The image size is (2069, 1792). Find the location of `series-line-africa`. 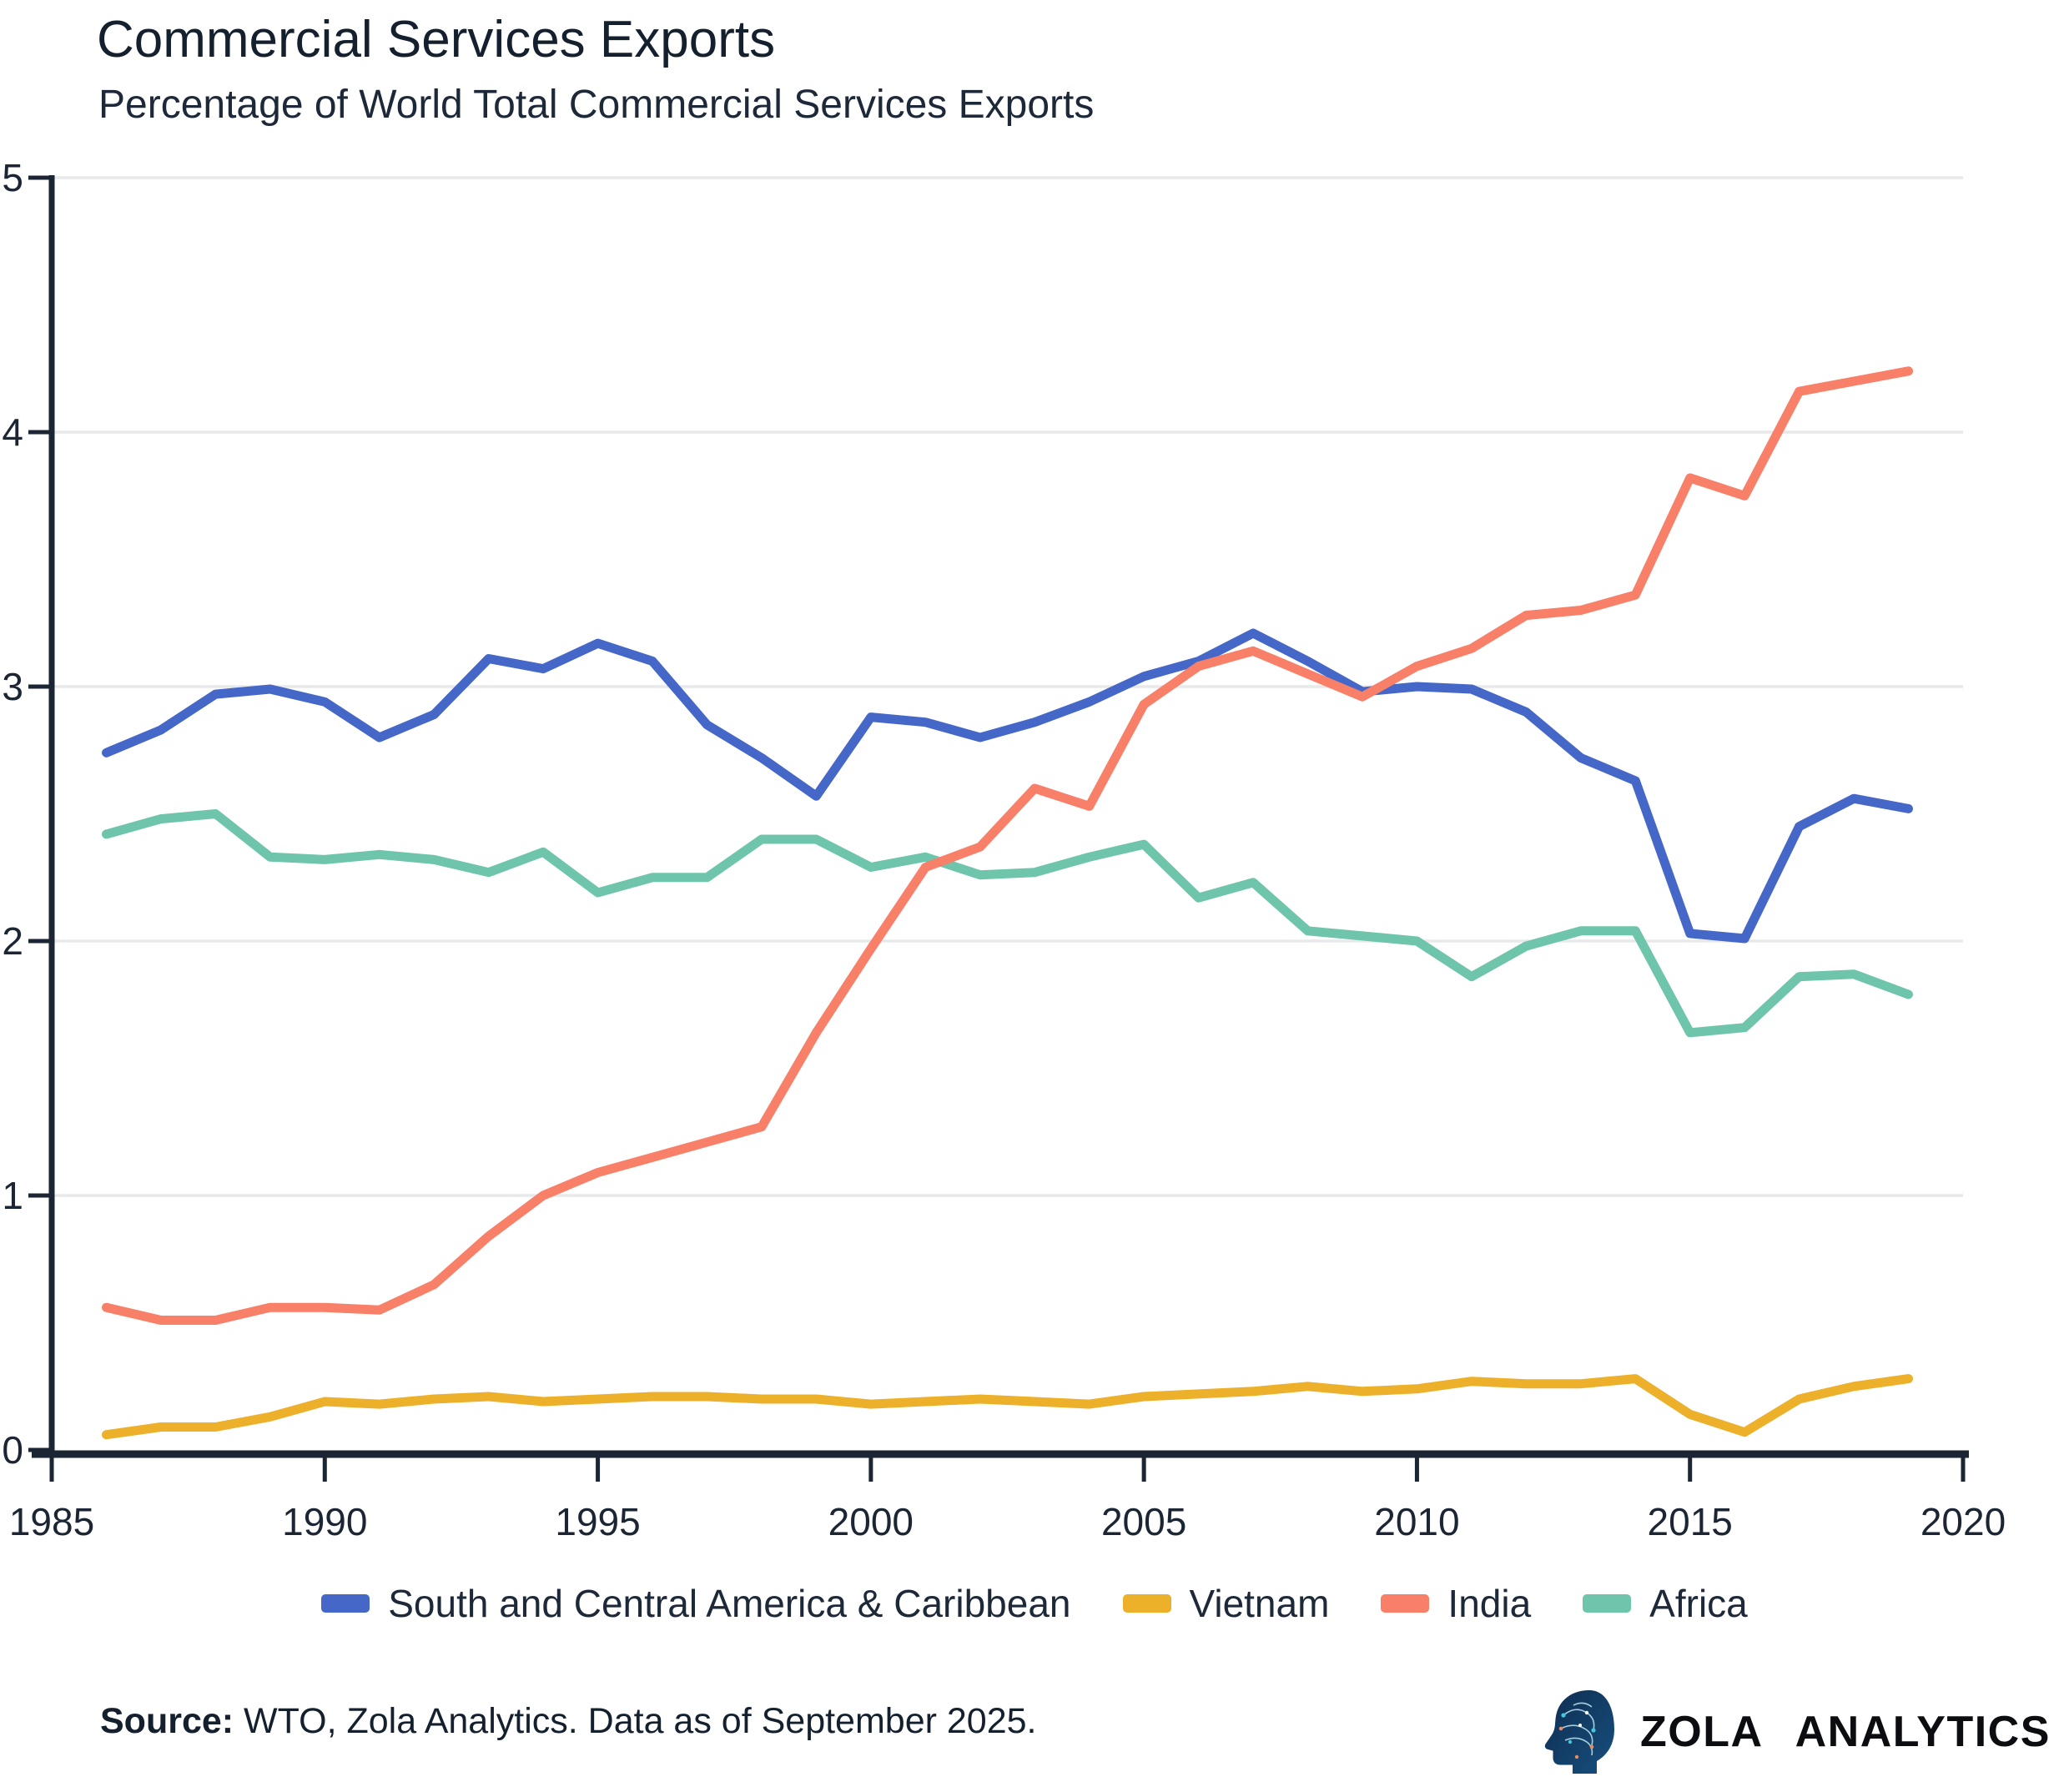

series-line-africa is located at coordinates (1007, 923).